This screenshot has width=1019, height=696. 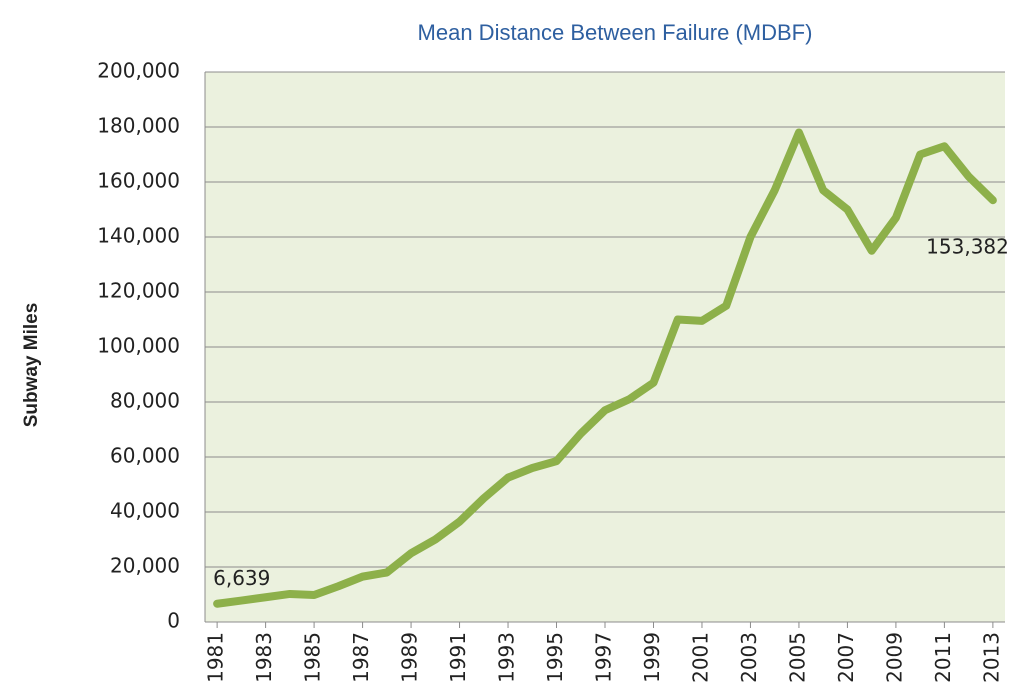 I want to click on data-label: 153,382, so click(x=967, y=247).